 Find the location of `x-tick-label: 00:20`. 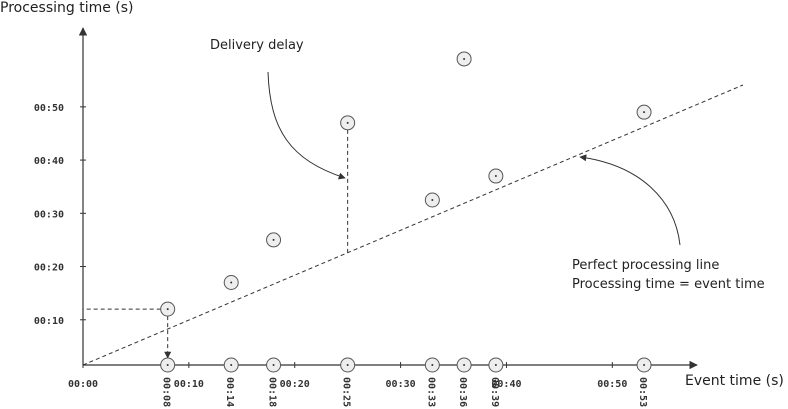

x-tick-label: 00:20 is located at coordinates (295, 384).